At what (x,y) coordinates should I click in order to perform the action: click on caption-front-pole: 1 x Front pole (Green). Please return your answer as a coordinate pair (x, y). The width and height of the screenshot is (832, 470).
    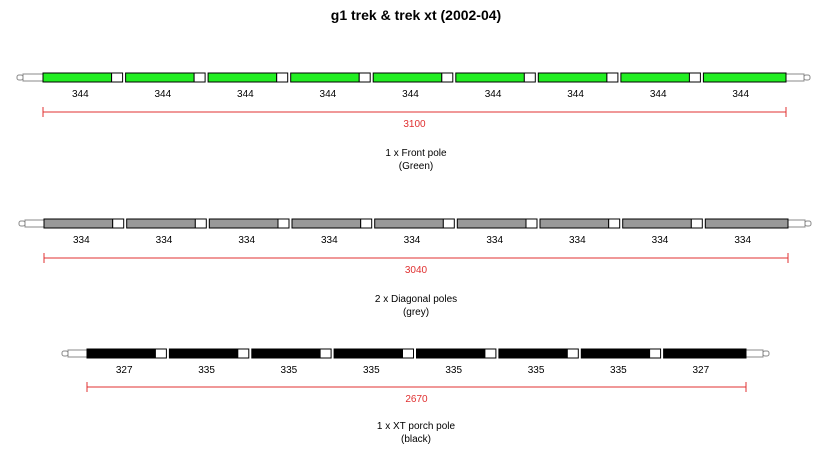
    Looking at the image, I should click on (416, 160).